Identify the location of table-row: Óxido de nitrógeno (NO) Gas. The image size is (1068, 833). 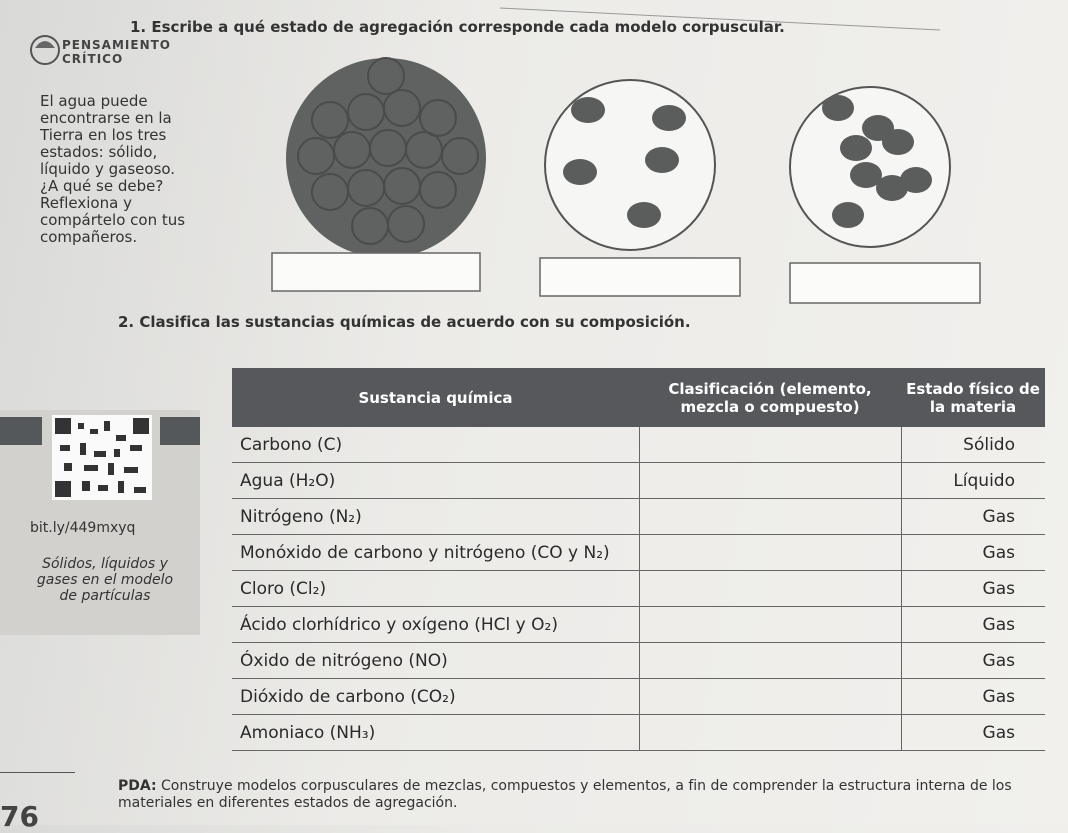
(638, 660).